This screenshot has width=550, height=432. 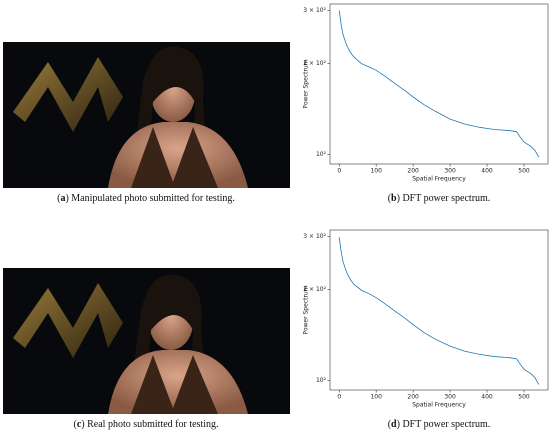 What do you see at coordinates (62, 198) in the screenshot?
I see `caption-letter: a` at bounding box center [62, 198].